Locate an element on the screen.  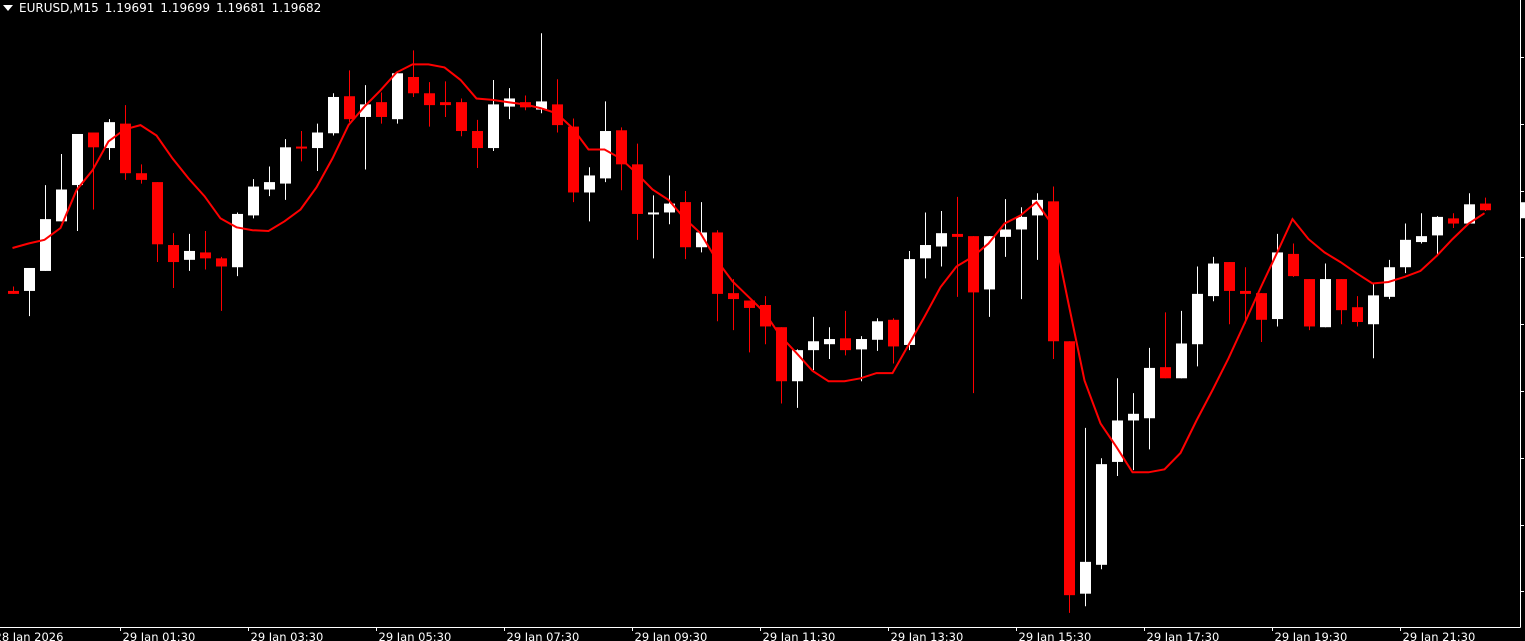
time-axis-label: 29 Jan 11:30 is located at coordinates (799, 635).